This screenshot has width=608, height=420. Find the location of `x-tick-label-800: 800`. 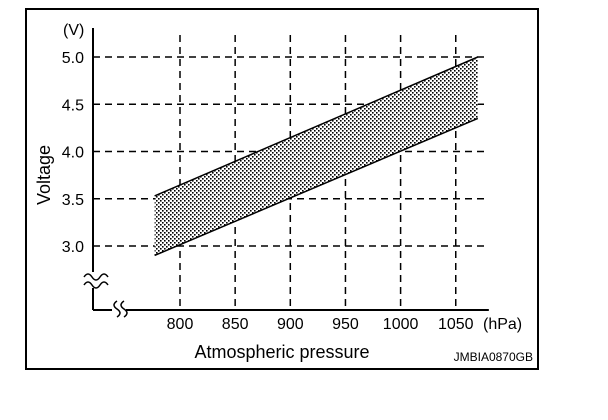

x-tick-label-800: 800 is located at coordinates (180, 324).